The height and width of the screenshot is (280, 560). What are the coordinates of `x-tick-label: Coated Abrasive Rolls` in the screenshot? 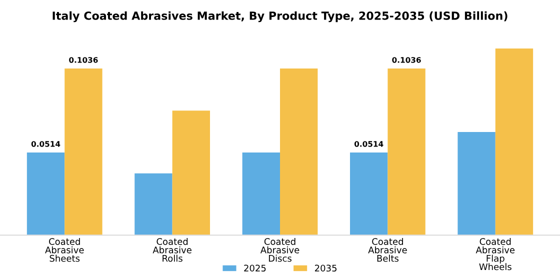 It's located at (172, 250).